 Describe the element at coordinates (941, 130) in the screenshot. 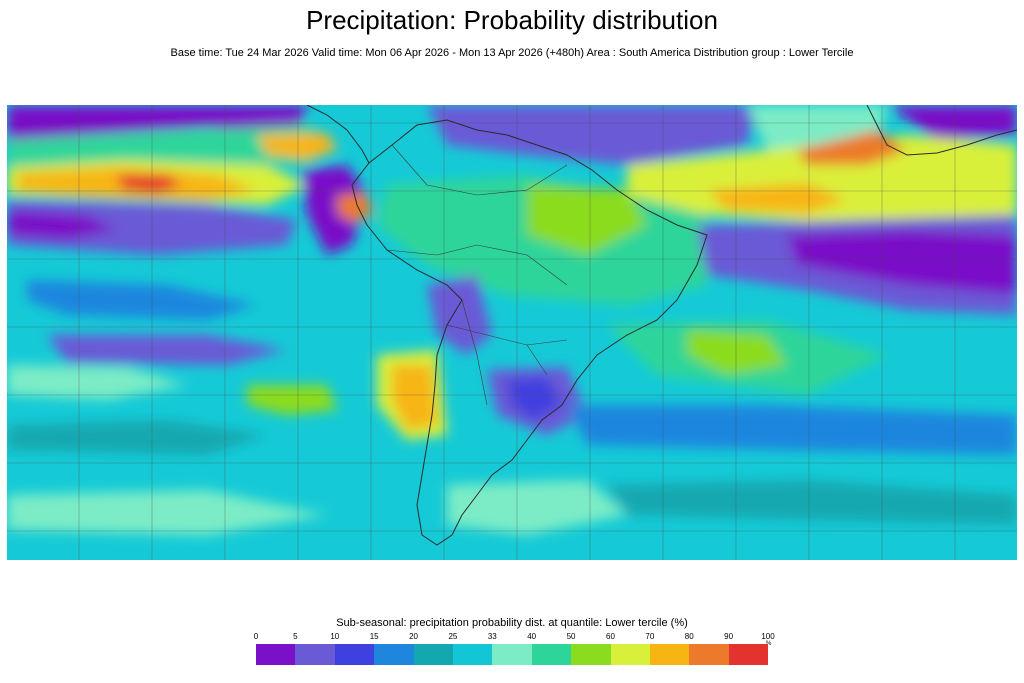

I see `africa-coastline` at that location.